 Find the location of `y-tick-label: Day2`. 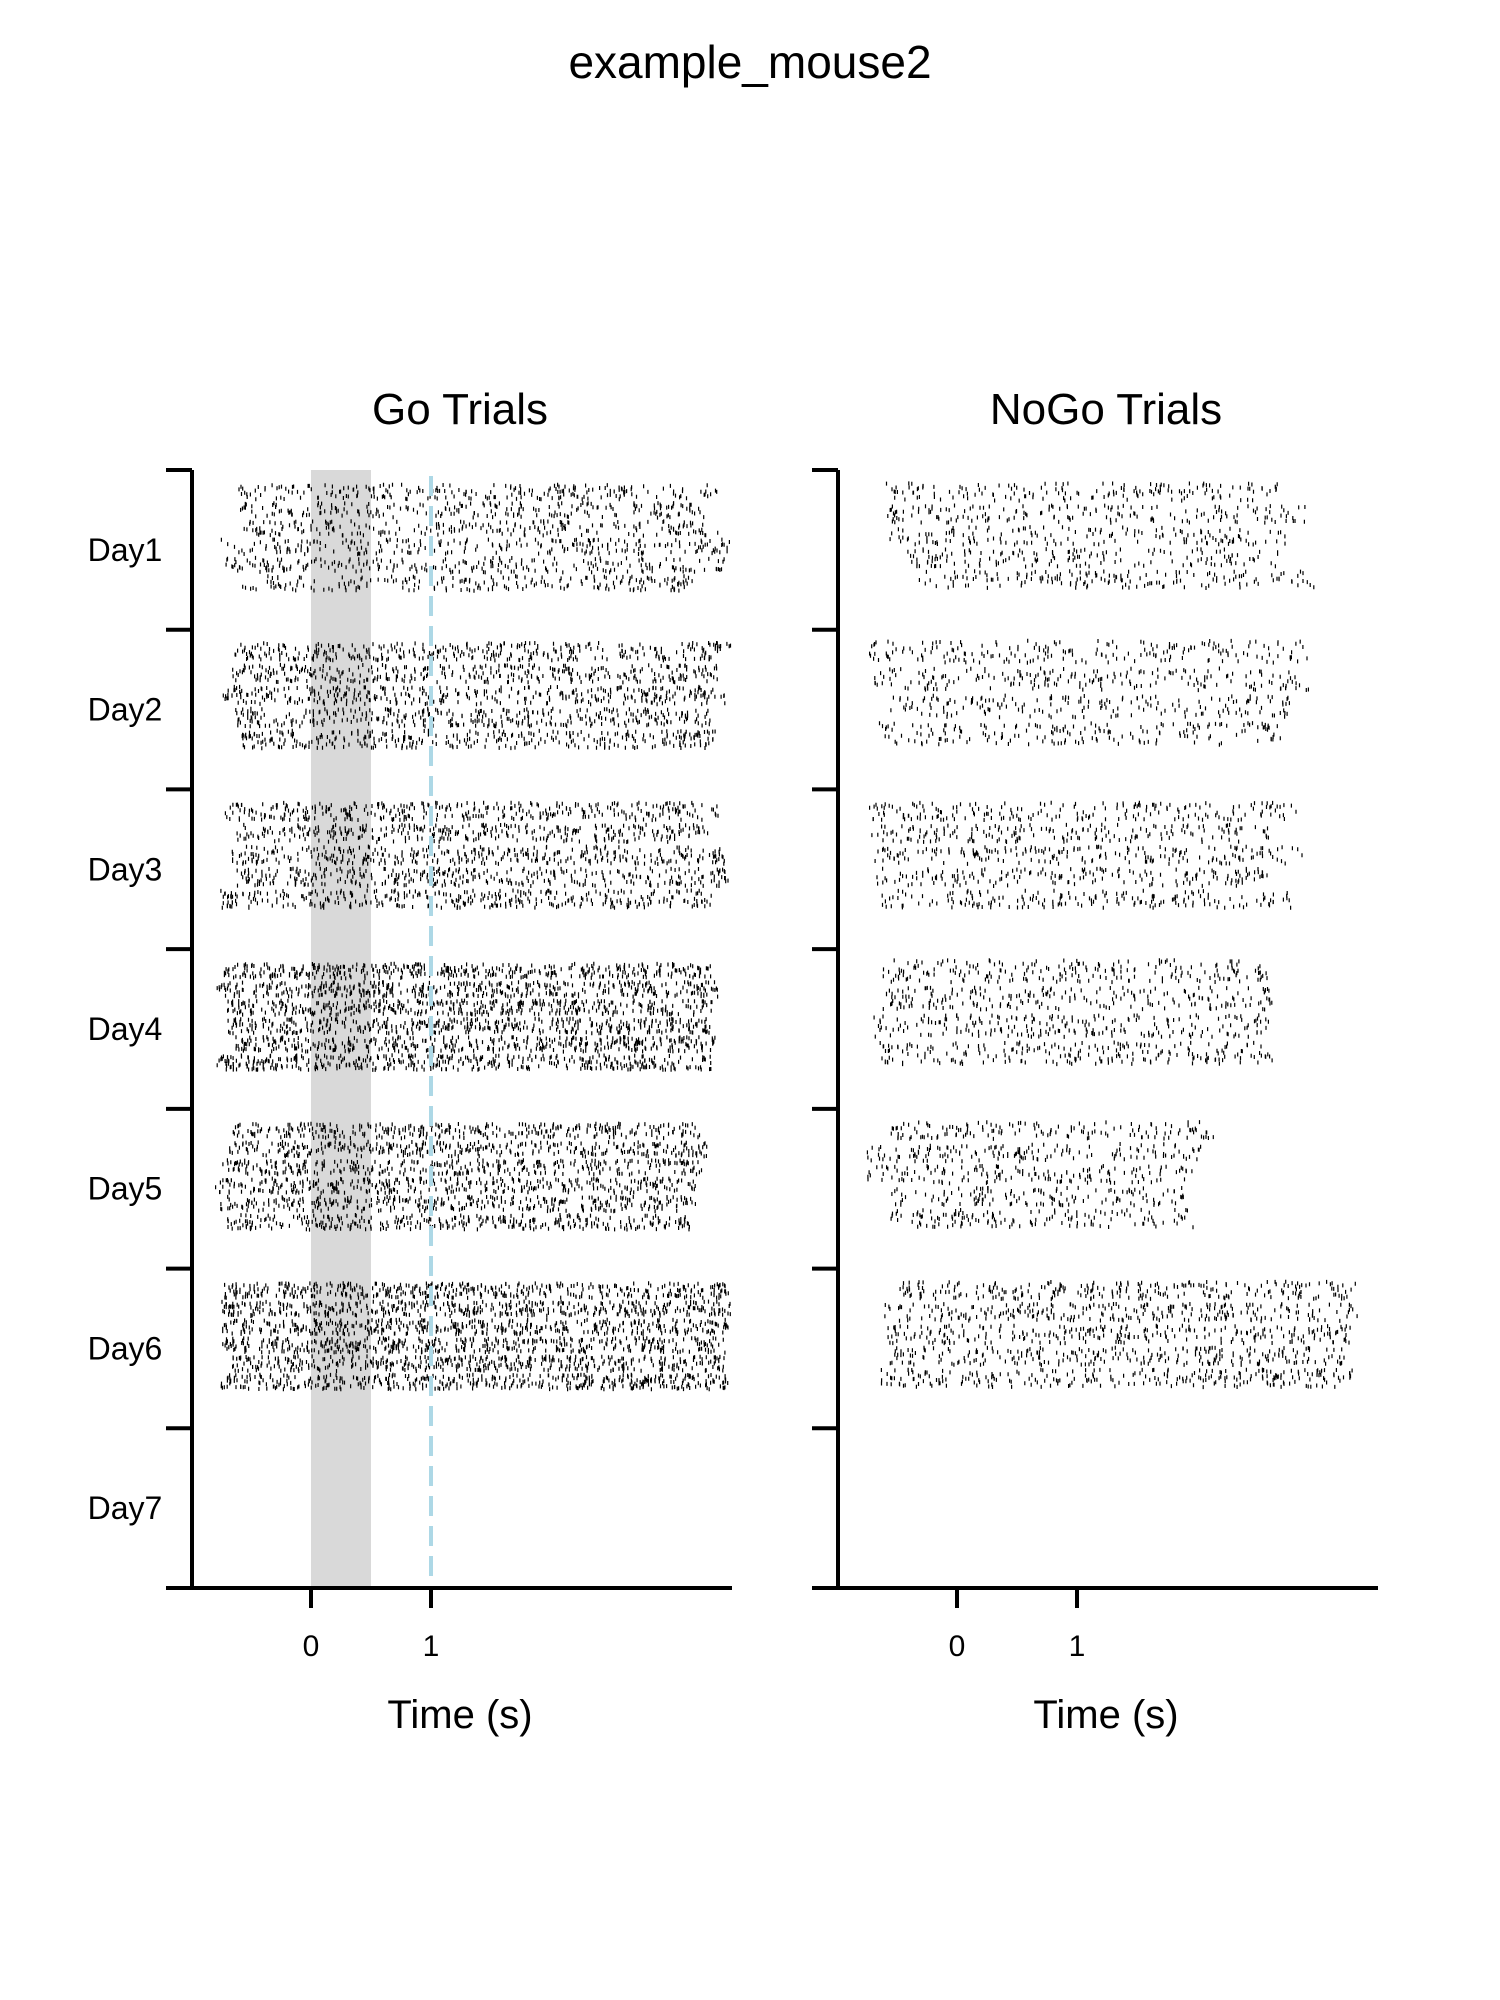

y-tick-label: Day2 is located at coordinates (125, 710).